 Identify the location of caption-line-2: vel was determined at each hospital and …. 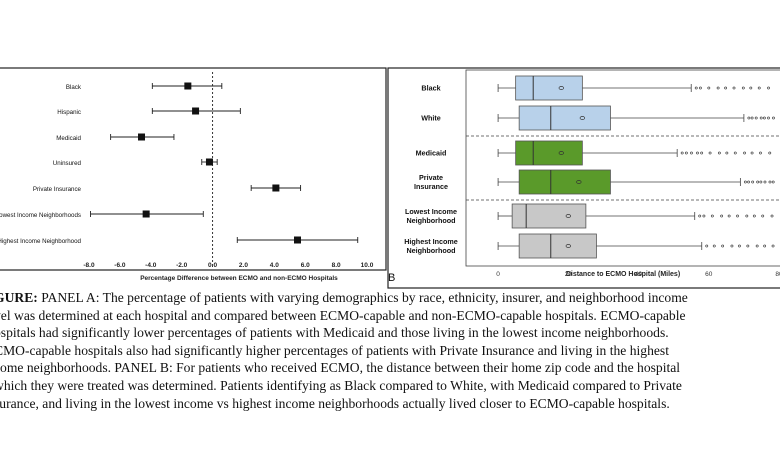
(343, 315).